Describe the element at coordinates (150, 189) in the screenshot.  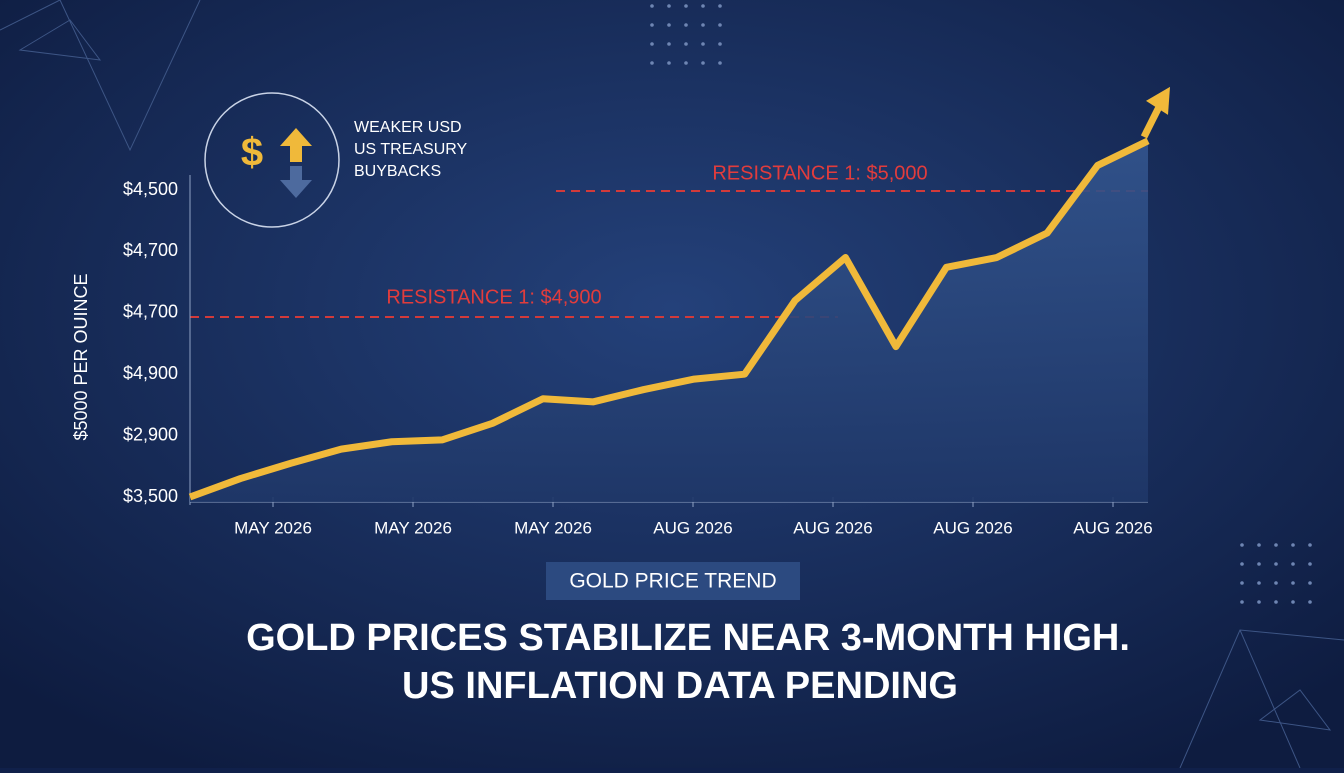
I see `y-tick-label: $4,500` at that location.